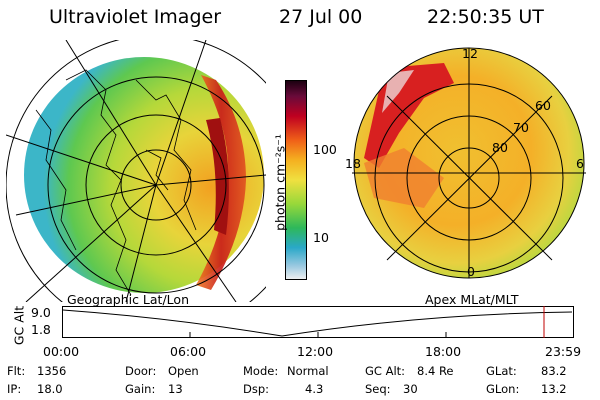  Describe the element at coordinates (500, 147) in the screenshot. I see `mlat-label-80: 80` at that location.